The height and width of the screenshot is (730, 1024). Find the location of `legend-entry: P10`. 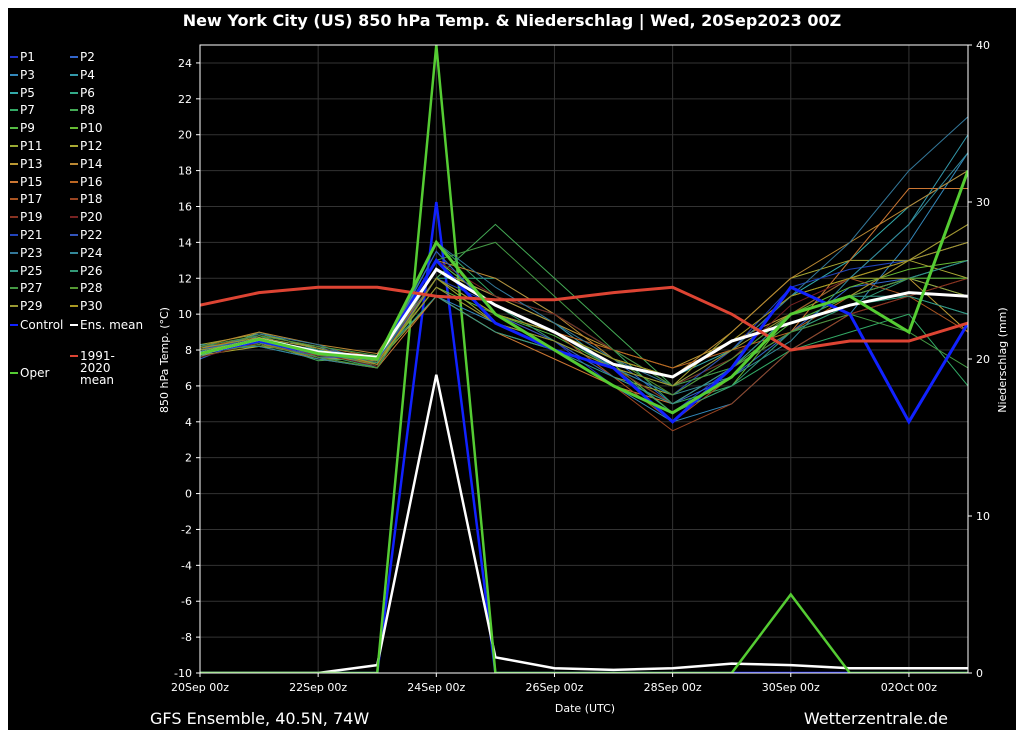

legend-entry: P10 is located at coordinates (115, 128).